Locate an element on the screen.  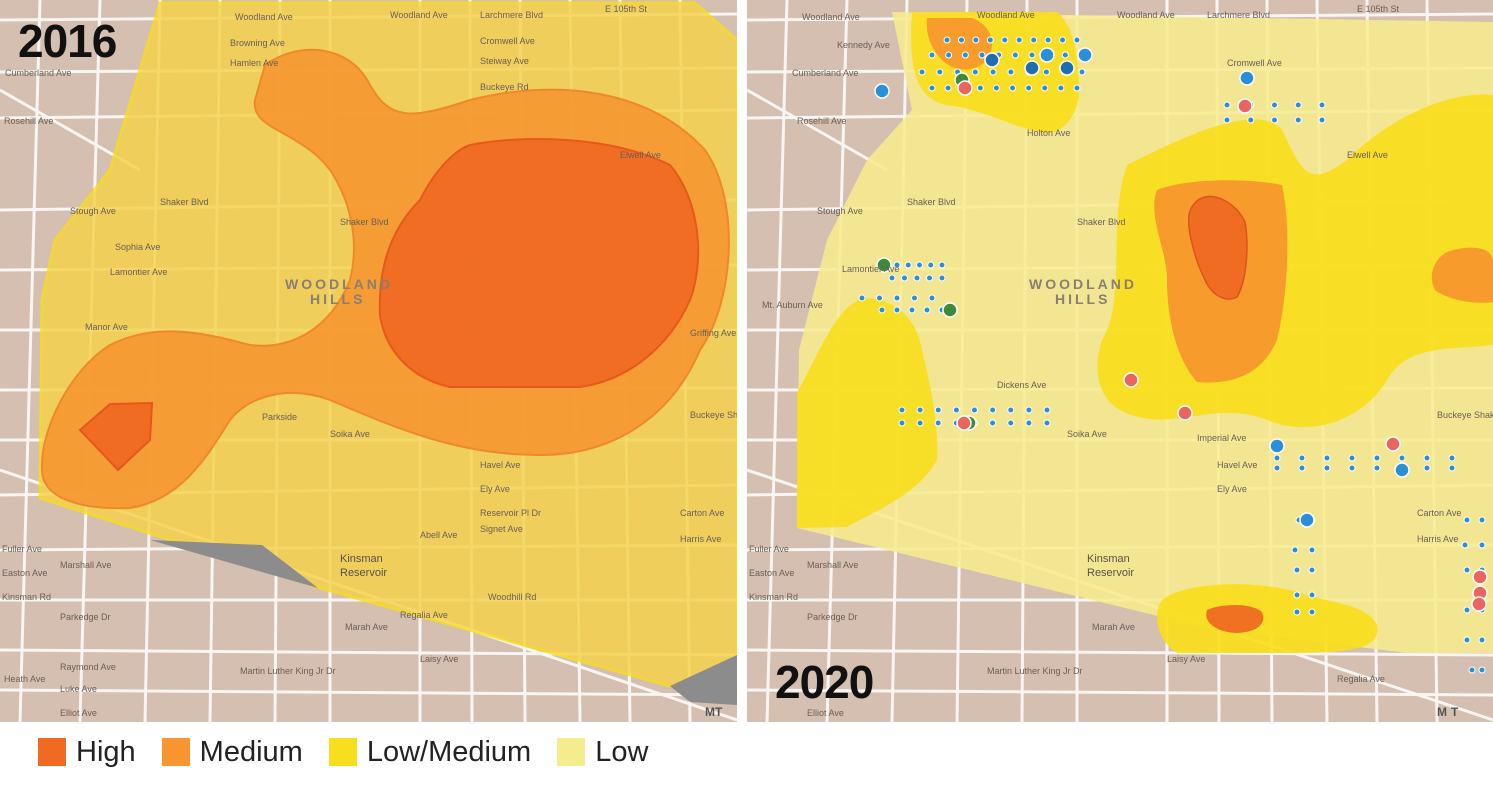
svg-text: Holton Ave is located at coordinates (1048, 133).